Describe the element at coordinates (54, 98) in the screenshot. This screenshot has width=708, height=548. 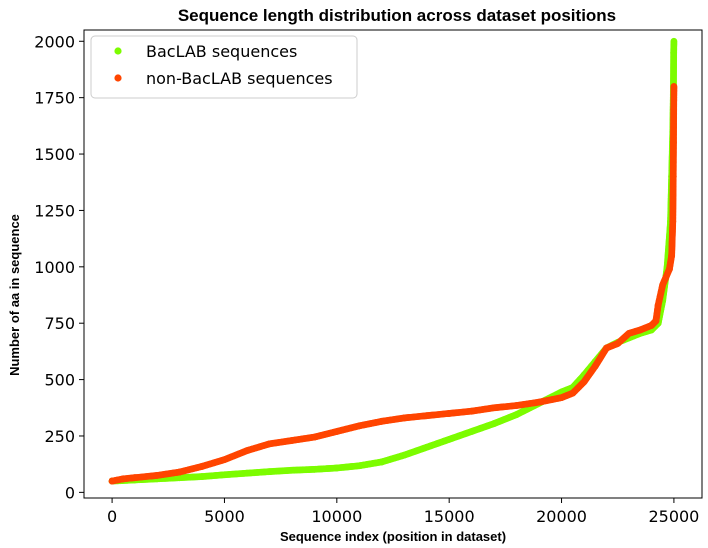
I see `y-tick-label: 1750` at that location.